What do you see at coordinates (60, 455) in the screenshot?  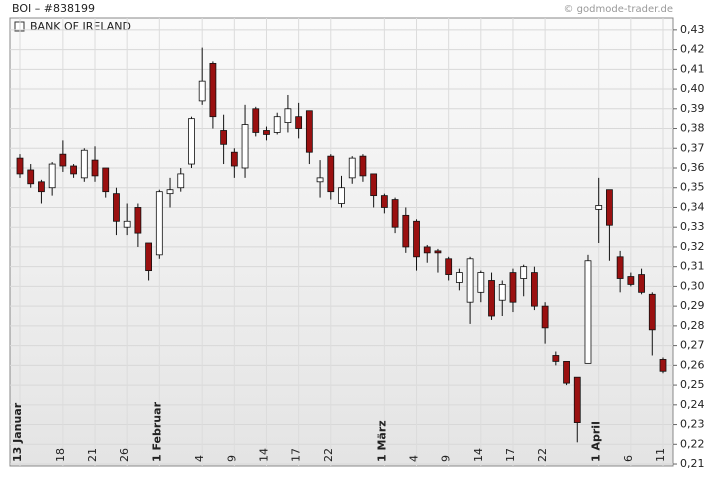 I see `x-tick-label: 18` at bounding box center [60, 455].